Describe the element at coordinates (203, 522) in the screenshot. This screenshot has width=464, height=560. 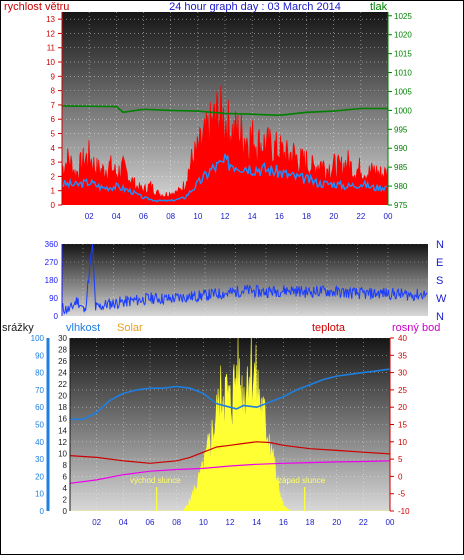
I see `multi-x-tick-label: 10` at that location.